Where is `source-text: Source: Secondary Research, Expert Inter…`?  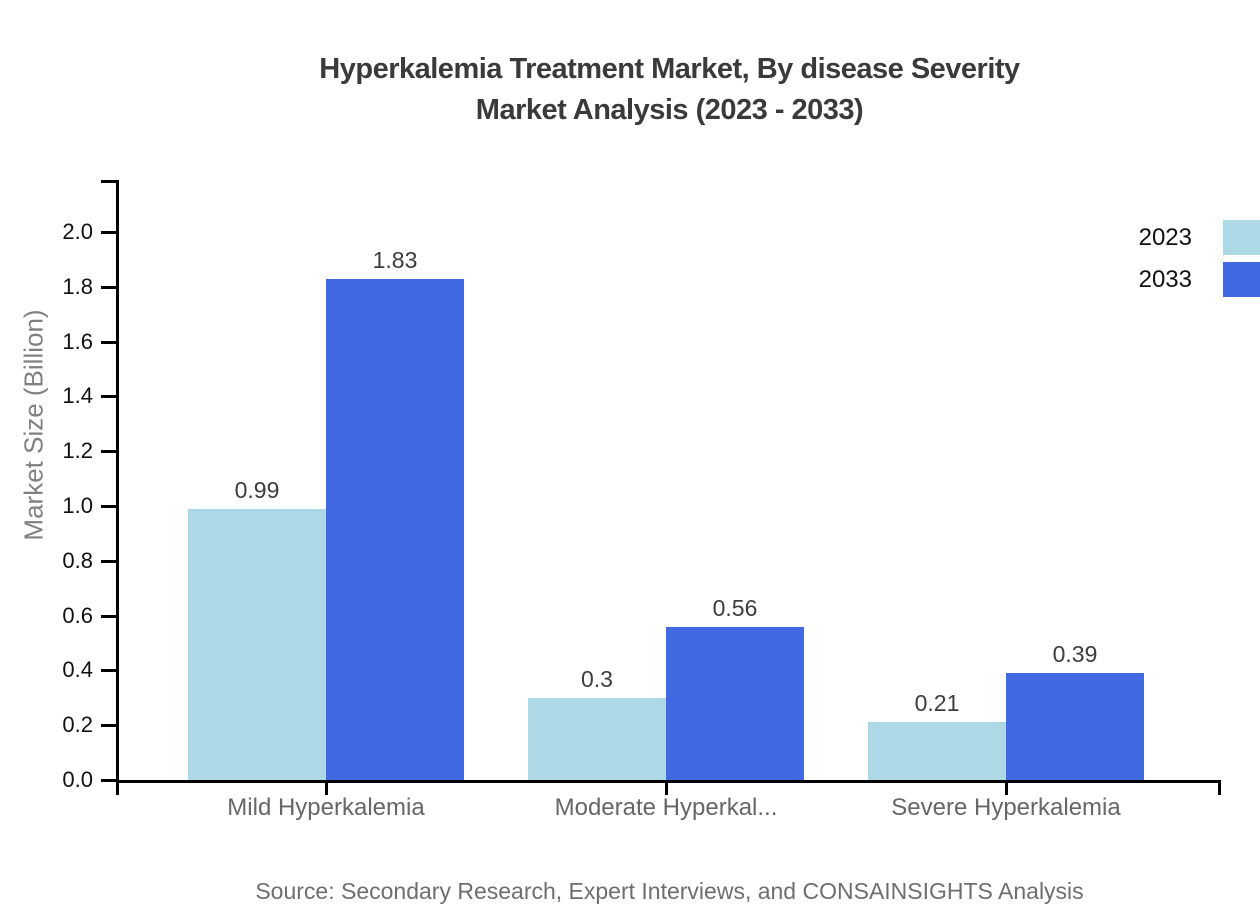
source-text: Source: Secondary Research, Expert Inter… is located at coordinates (669, 891).